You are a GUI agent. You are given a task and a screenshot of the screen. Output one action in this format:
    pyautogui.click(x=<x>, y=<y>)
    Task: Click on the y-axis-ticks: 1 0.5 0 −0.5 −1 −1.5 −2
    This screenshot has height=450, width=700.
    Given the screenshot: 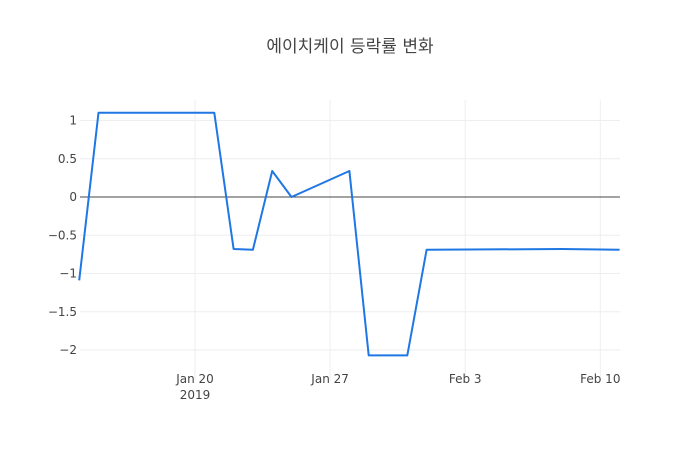 What is the action you would take?
    pyautogui.click(x=62, y=236)
    